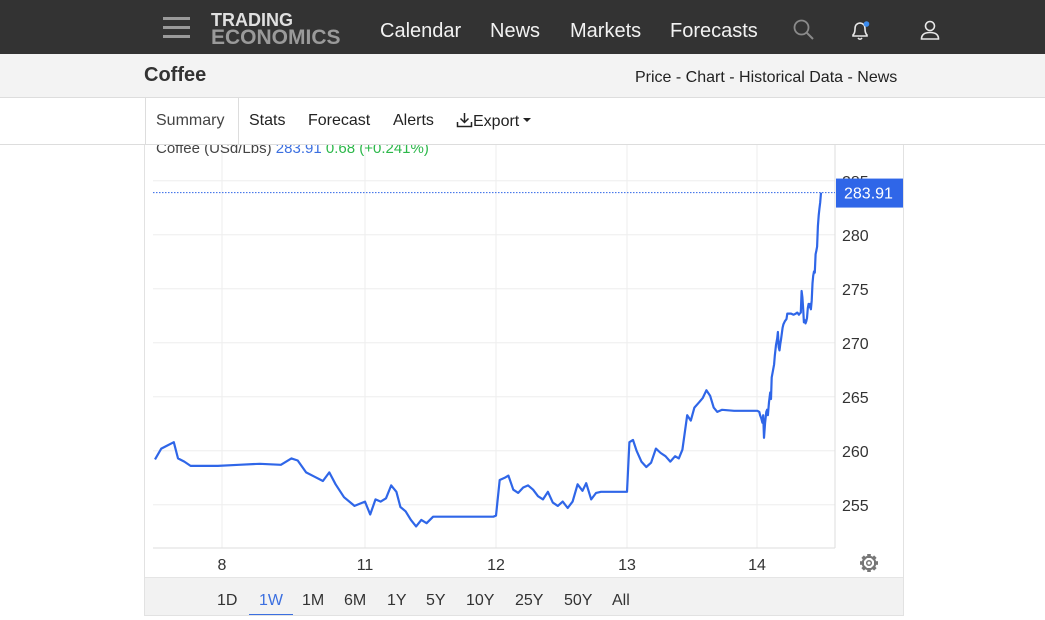 The width and height of the screenshot is (1045, 620). What do you see at coordinates (298, 151) in the screenshot?
I see `legend-price: 283.91` at bounding box center [298, 151].